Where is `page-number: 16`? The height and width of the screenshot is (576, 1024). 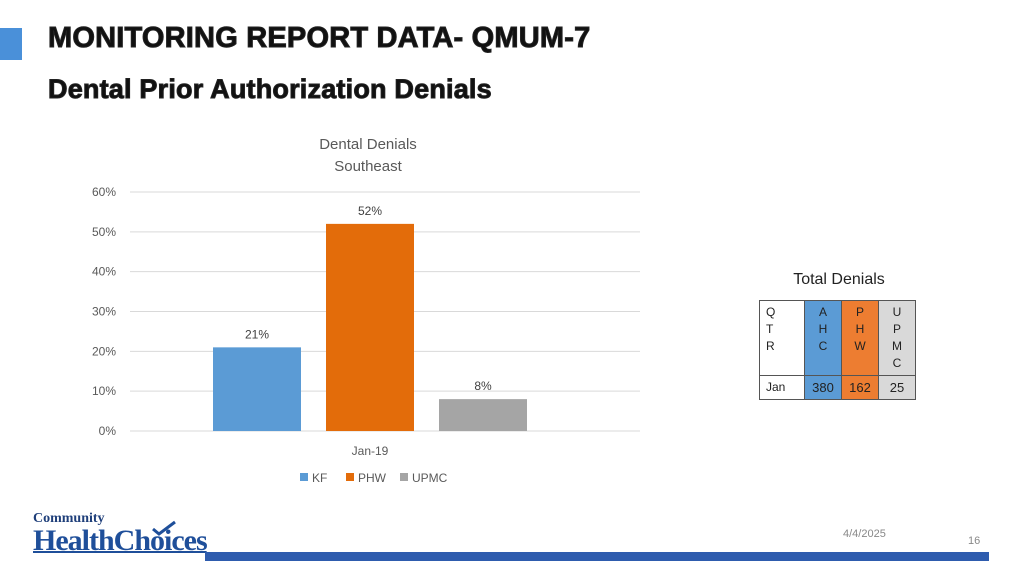
page-number: 16 is located at coordinates (974, 541).